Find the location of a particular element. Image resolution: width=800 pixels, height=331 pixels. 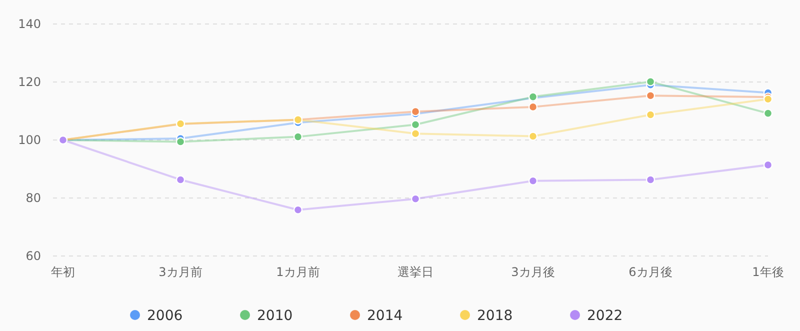

y-tick-label: 140 is located at coordinates (29, 24).